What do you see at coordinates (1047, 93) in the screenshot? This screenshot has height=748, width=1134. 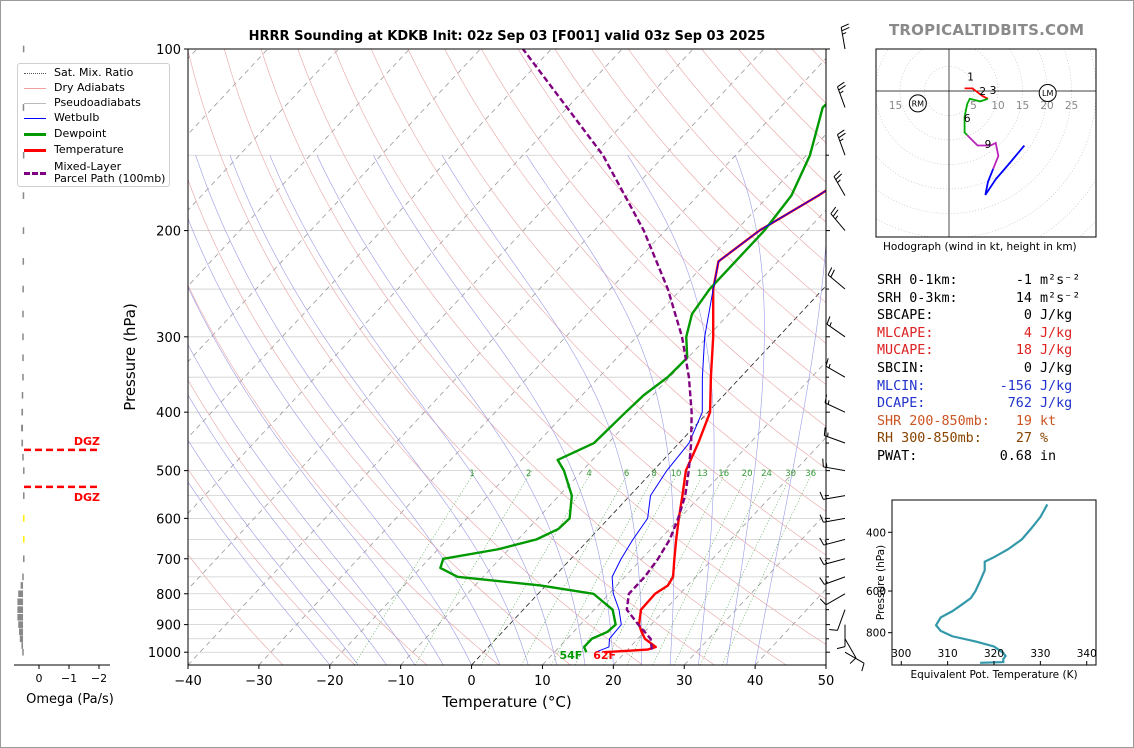 I see `storm-motion-label: LM` at bounding box center [1047, 93].